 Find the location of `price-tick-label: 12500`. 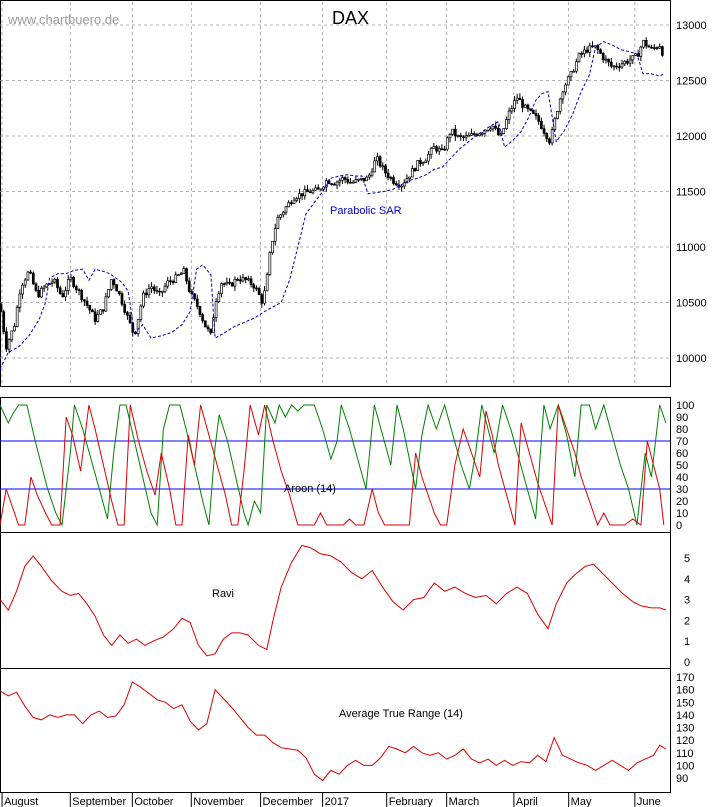

price-tick-label: 12500 is located at coordinates (691, 82).